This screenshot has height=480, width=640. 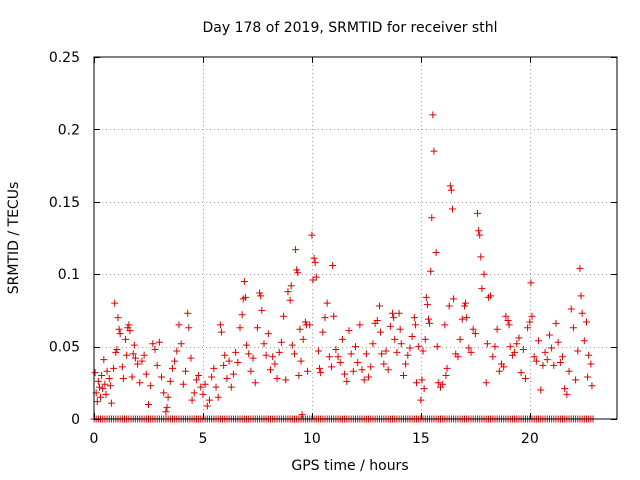 What do you see at coordinates (69, 275) in the screenshot?
I see `y-tick-label: 0.1` at bounding box center [69, 275].